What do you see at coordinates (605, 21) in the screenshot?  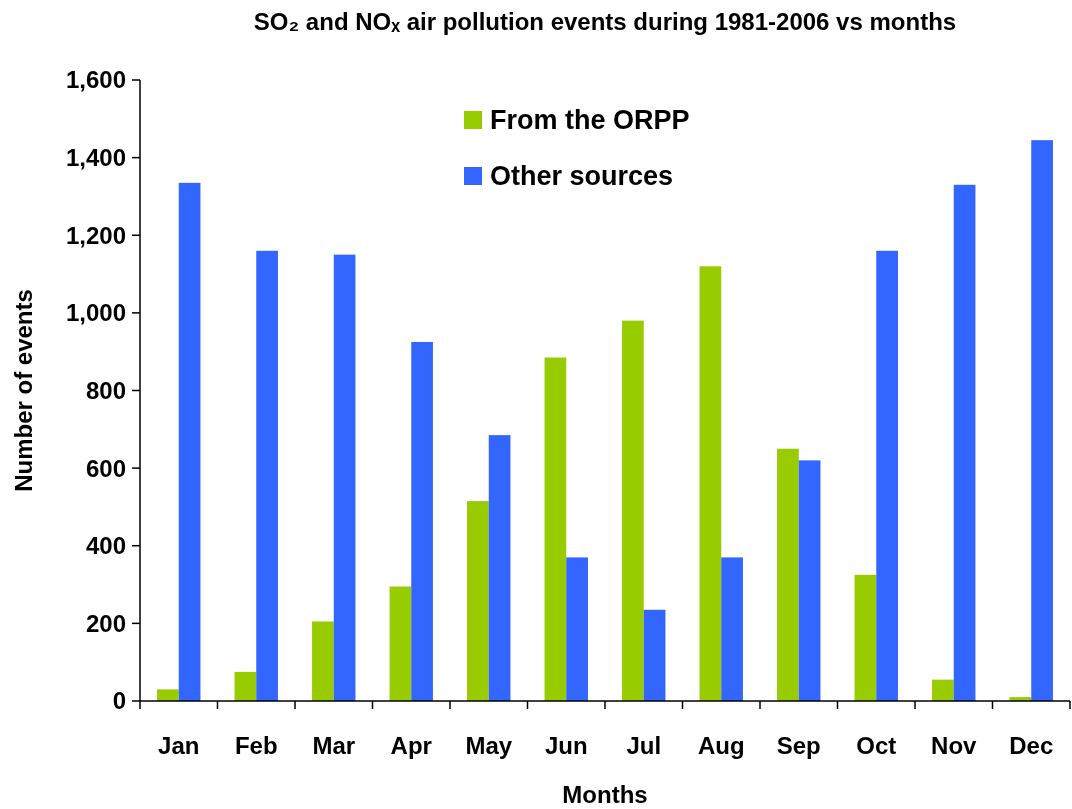 I see `chart-title: SO₂ and NOₓ air pollution events during 1981-2006 vs months` at bounding box center [605, 21].